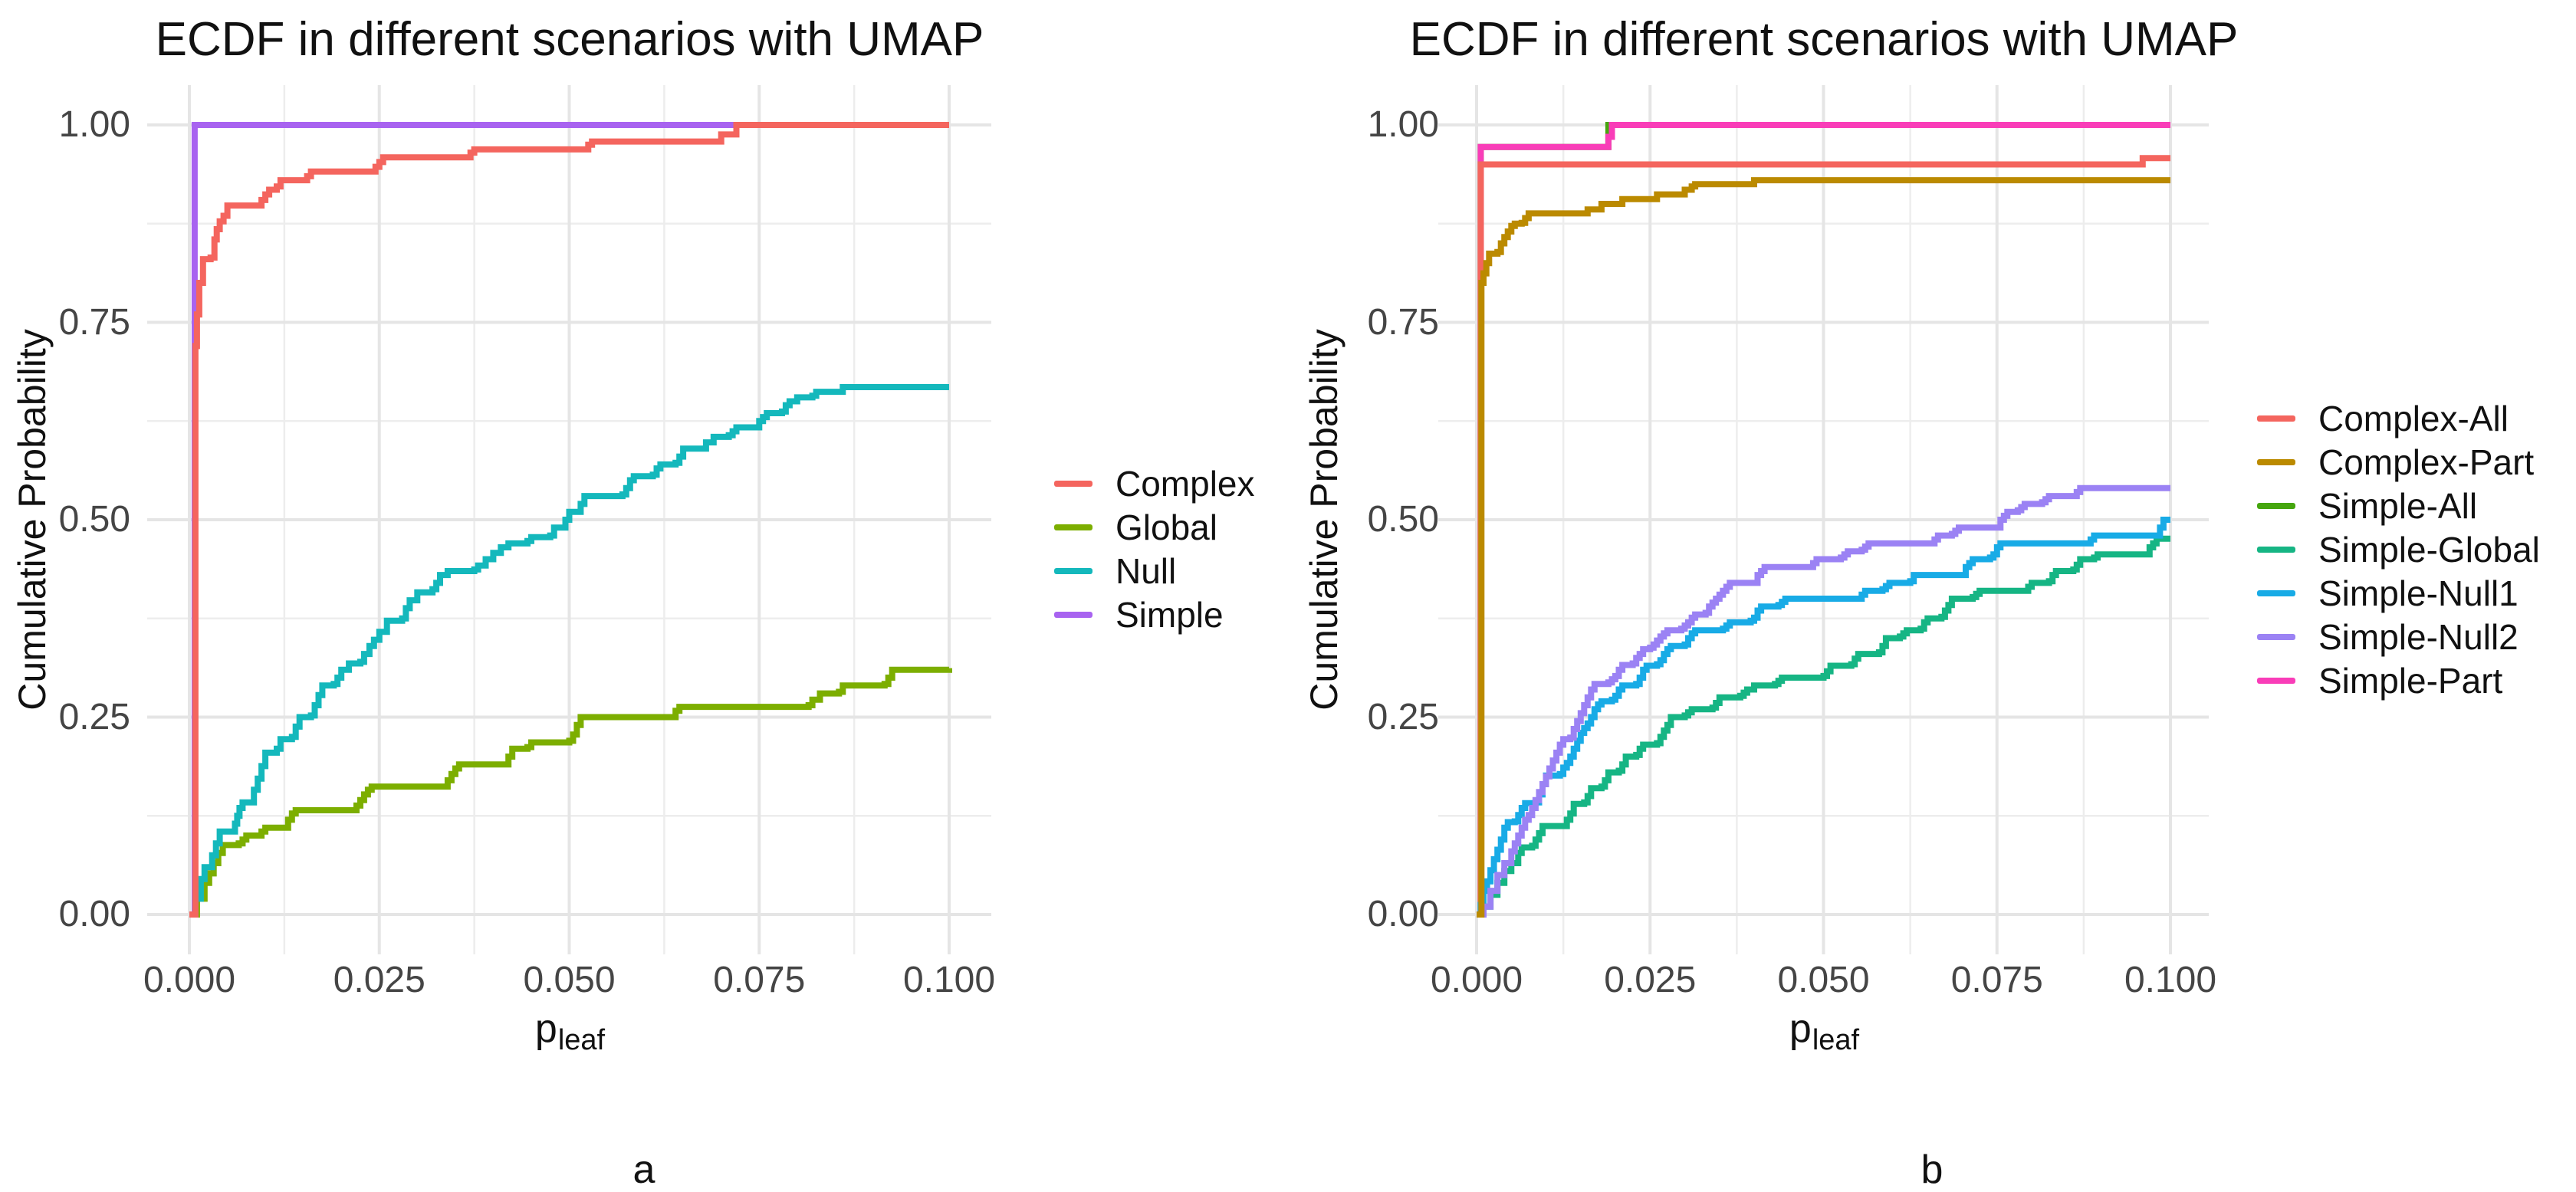 The width and height of the screenshot is (2576, 1192). I want to click on legend-label: Simple-All, so click(2398, 505).